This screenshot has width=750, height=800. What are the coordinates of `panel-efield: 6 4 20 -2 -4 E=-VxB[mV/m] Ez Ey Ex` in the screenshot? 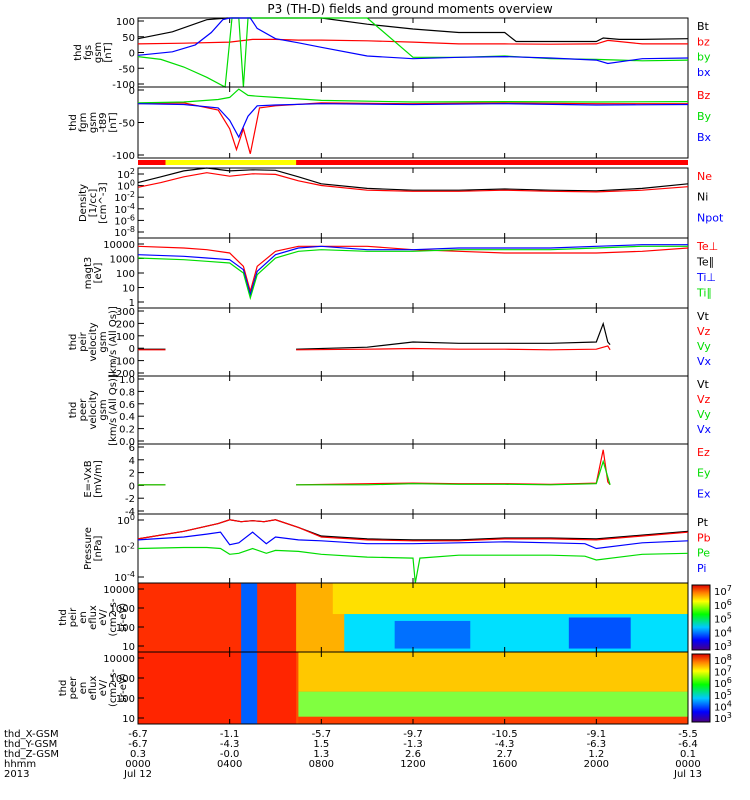 It's located at (397, 480).